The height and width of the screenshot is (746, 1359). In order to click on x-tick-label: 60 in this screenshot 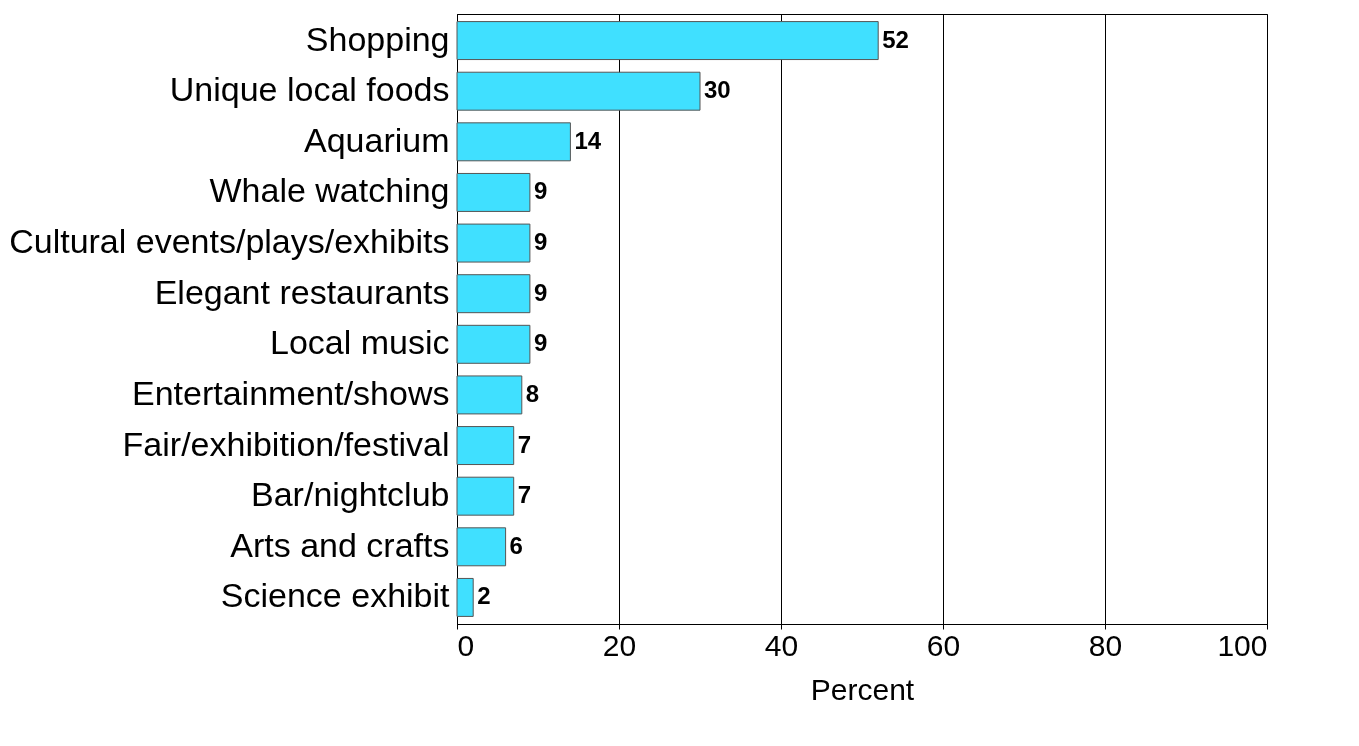, I will do `click(943, 645)`.